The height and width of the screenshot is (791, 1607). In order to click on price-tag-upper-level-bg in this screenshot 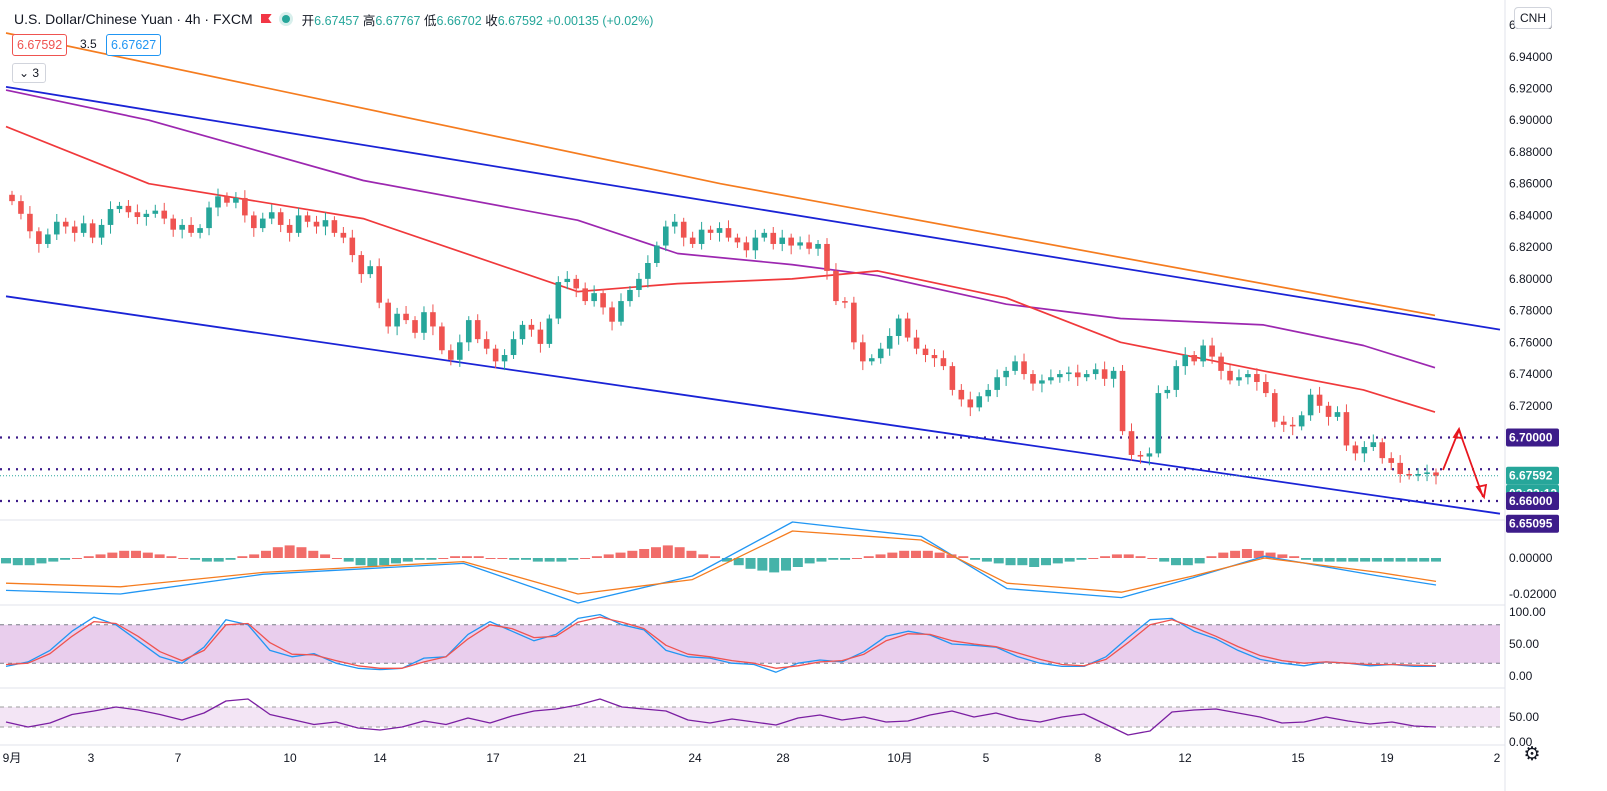, I will do `click(1532, 437)`.